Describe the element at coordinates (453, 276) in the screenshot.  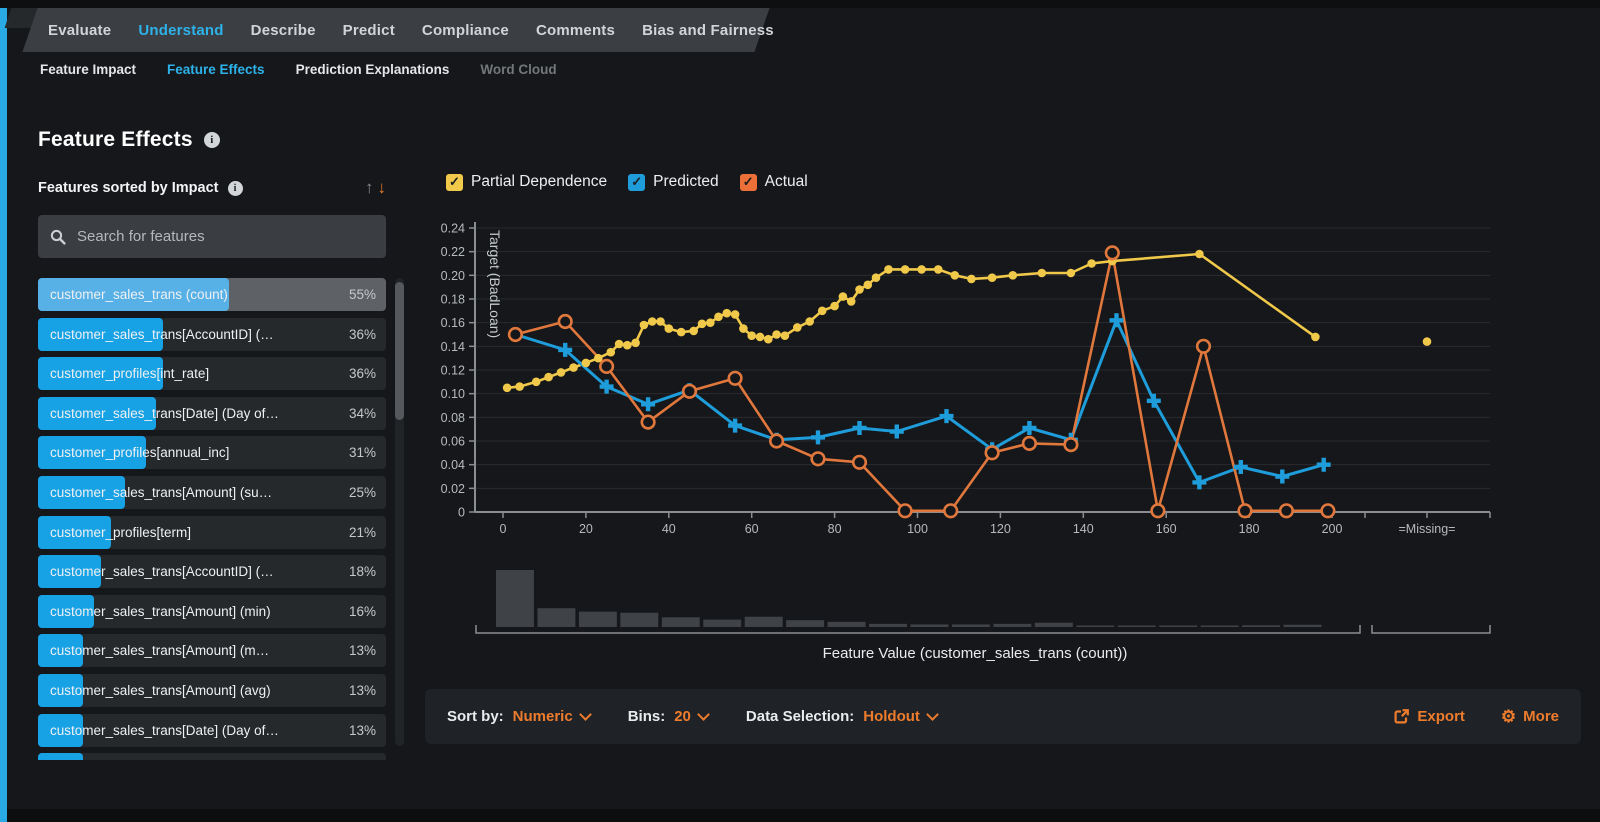
I see `svg-text: 0.20` at that location.